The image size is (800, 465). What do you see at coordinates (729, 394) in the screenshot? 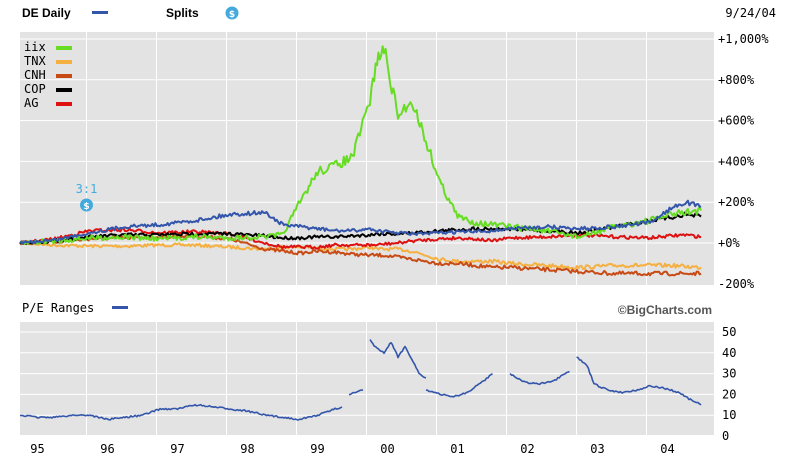
I see `pe-y-tick-3: 20` at bounding box center [729, 394].